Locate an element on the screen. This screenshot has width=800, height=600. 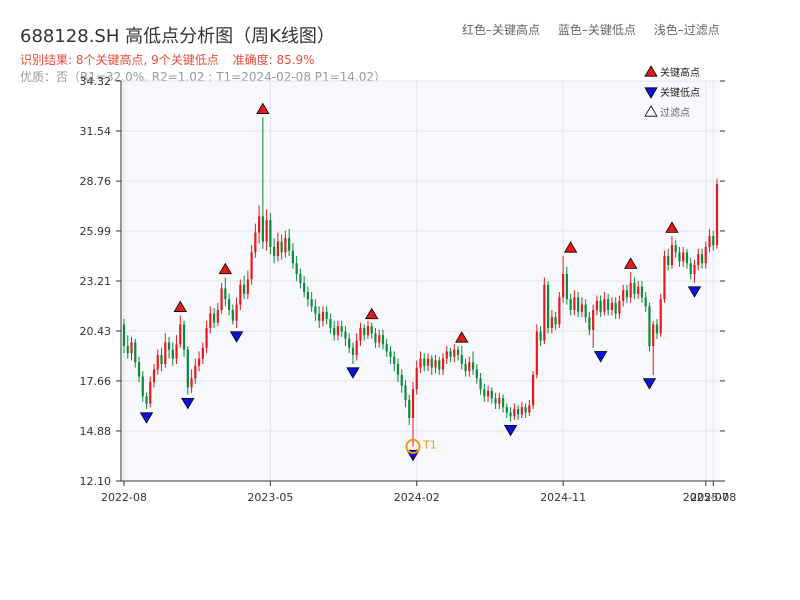
x-tick-label: 2022-08 is located at coordinates (124, 497).